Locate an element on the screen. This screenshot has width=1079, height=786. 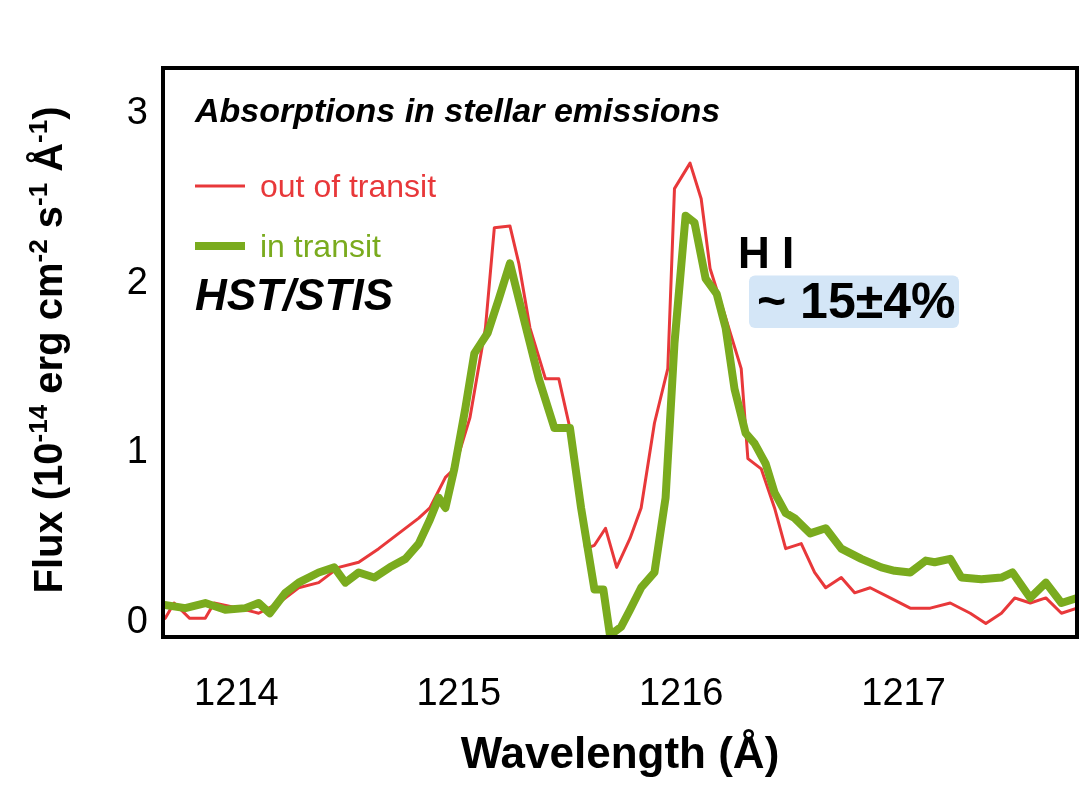
x-tick-label: 1216 is located at coordinates (681, 692).